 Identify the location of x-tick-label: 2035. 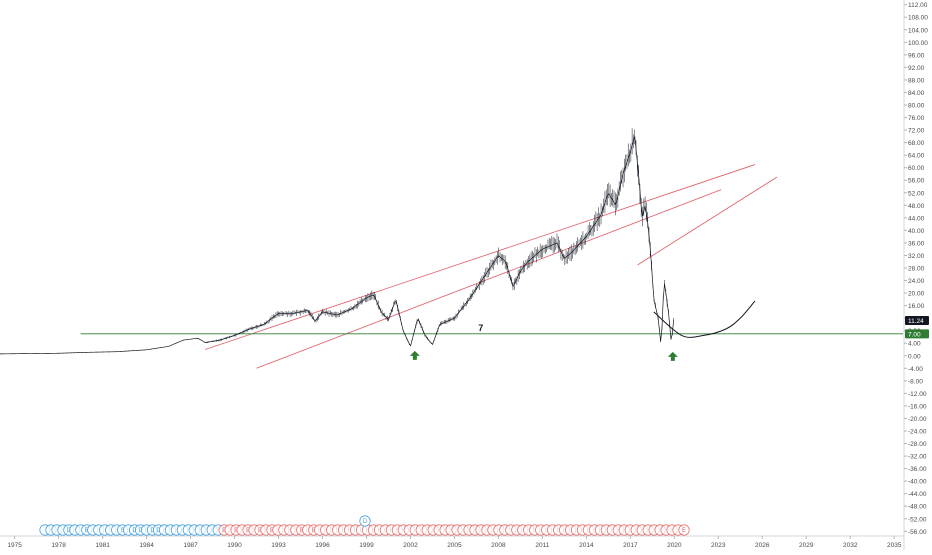
(894, 545).